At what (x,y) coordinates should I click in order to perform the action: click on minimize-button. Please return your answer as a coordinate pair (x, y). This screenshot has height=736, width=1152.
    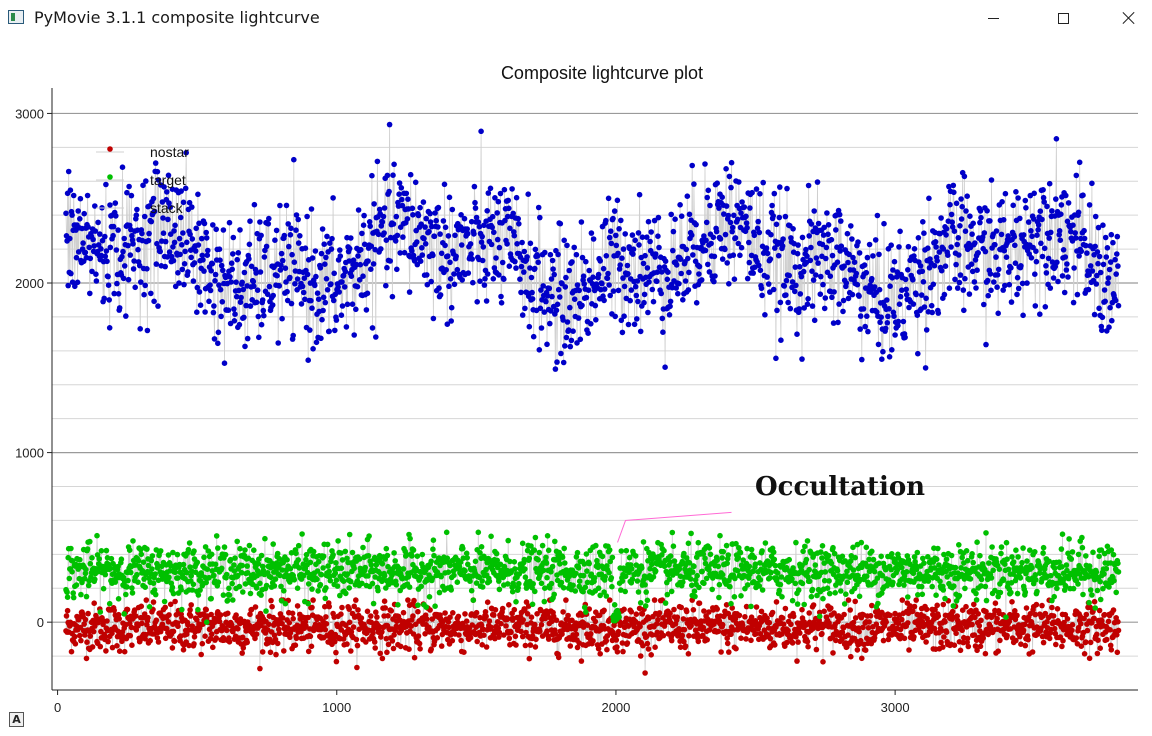
    Looking at the image, I should click on (993, 18).